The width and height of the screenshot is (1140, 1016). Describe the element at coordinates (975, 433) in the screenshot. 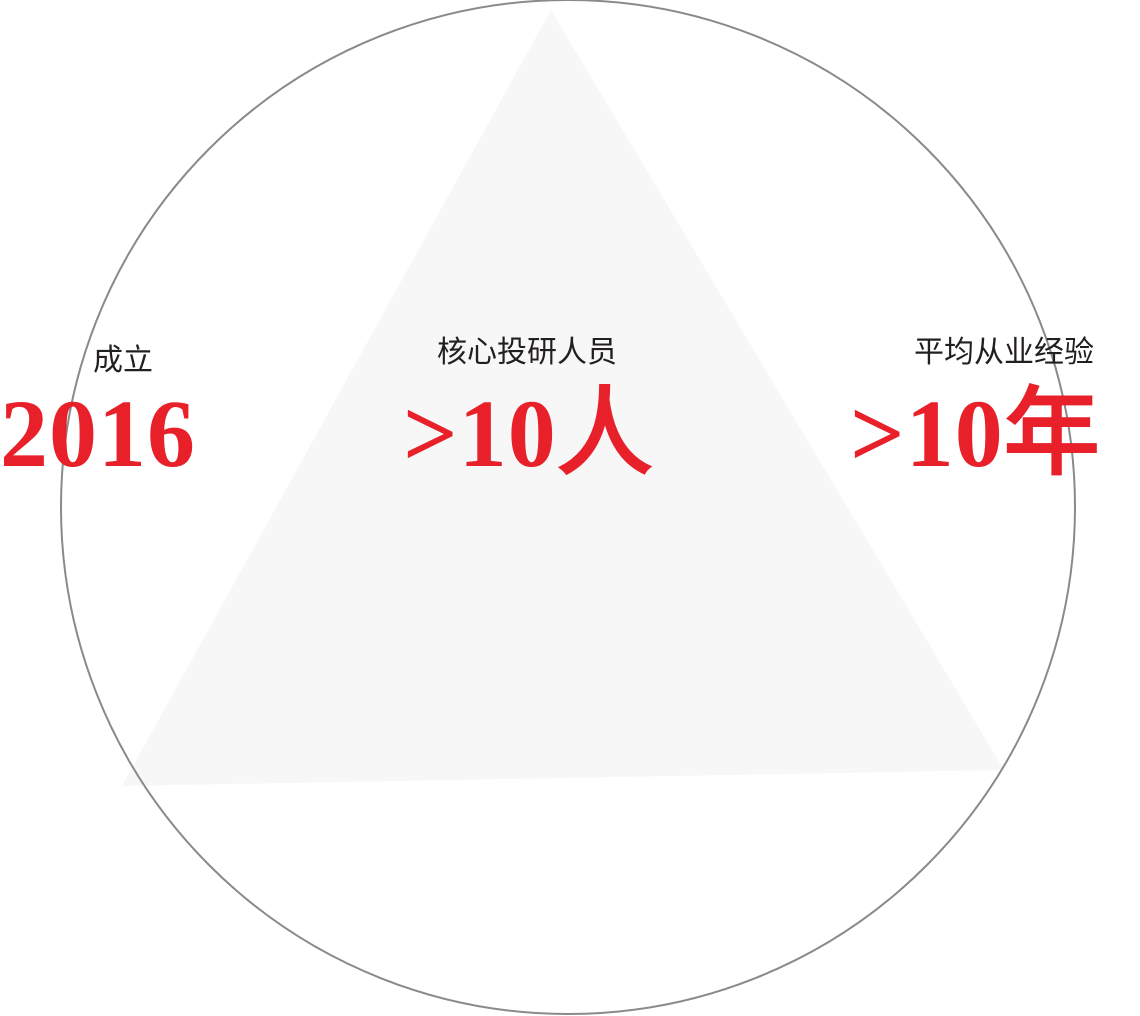

I see `avg-experience-value: >10年` at that location.